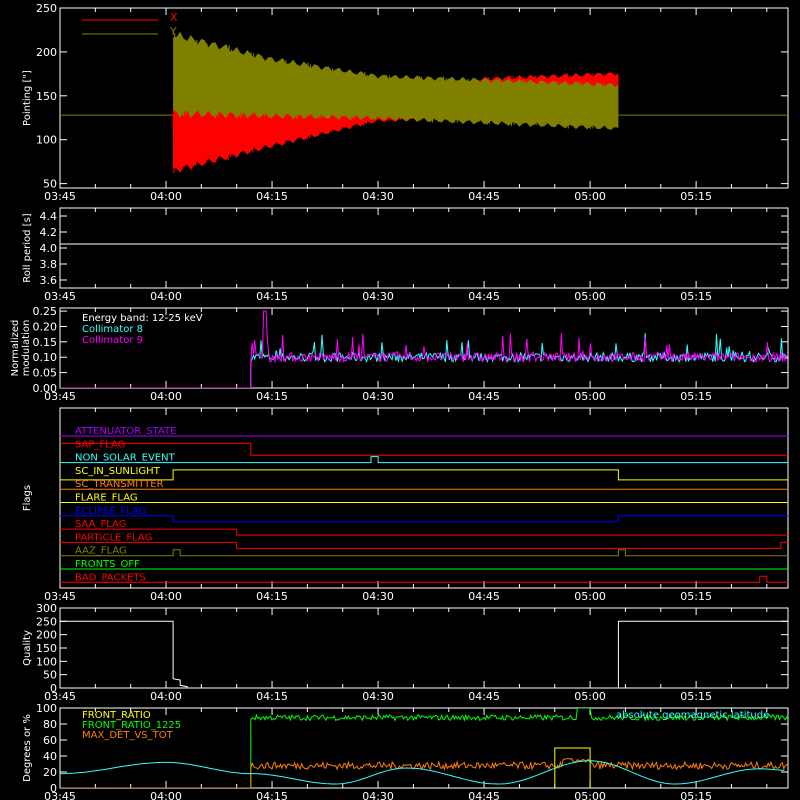  I want to click on y-tick-label: 4.2, so click(49, 232).